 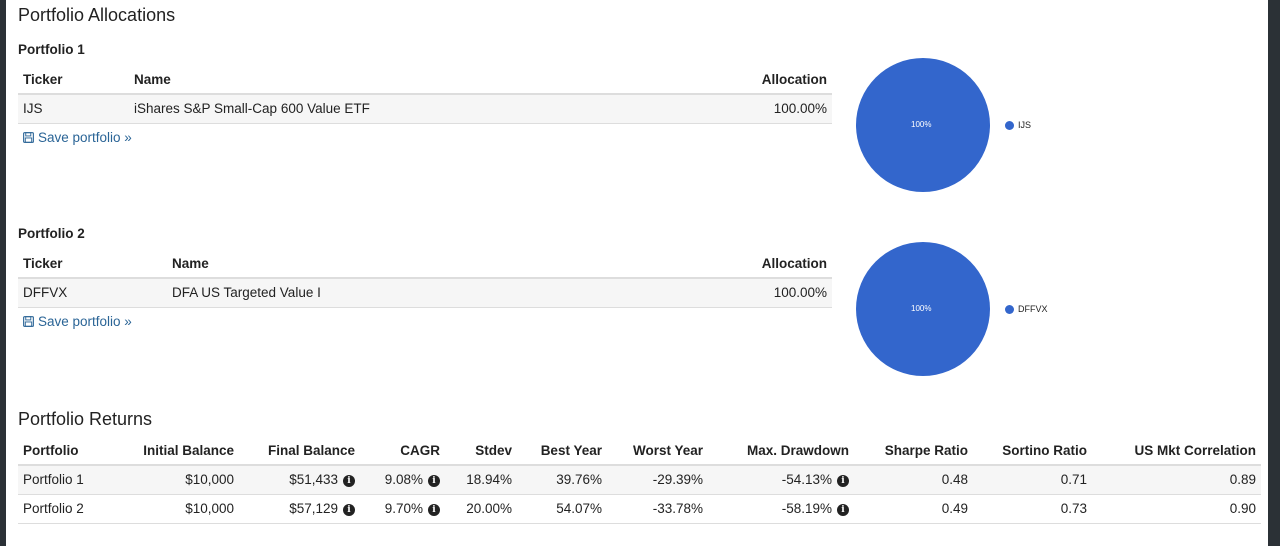 What do you see at coordinates (402, 451) in the screenshot?
I see `column-header-cagr: CAGR` at bounding box center [402, 451].